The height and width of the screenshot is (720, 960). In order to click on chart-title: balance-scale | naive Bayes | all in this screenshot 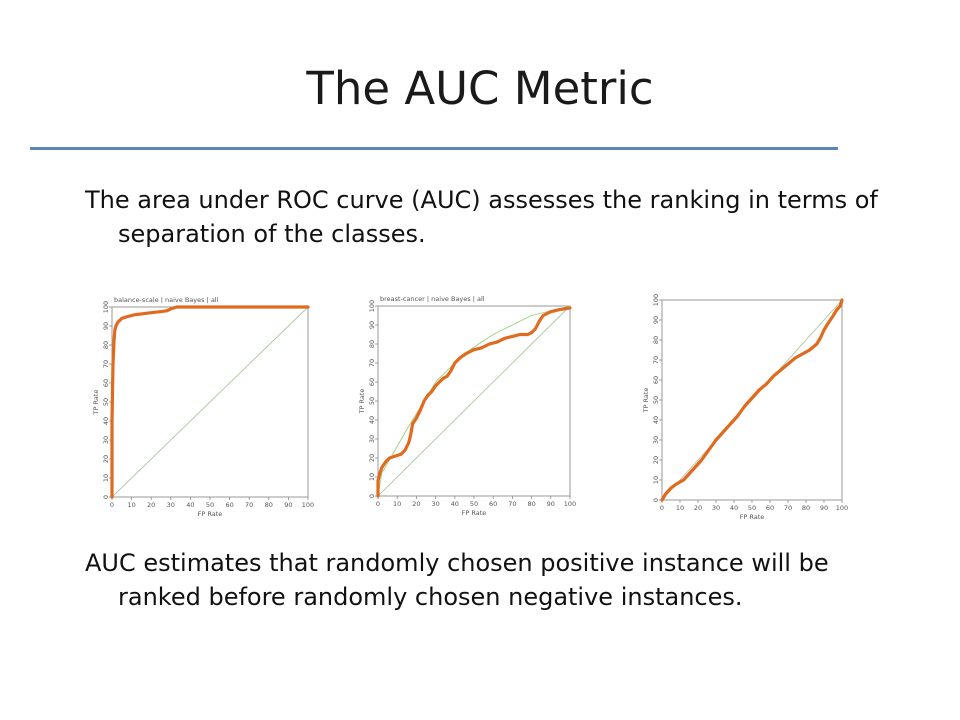, I will do `click(166, 300)`.